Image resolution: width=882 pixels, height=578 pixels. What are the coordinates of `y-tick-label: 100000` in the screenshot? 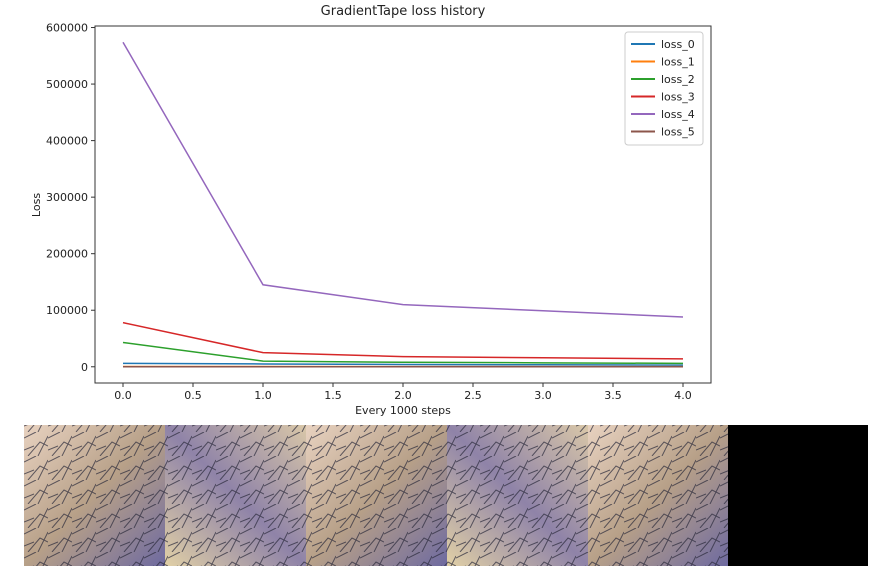 It's located at (67, 310).